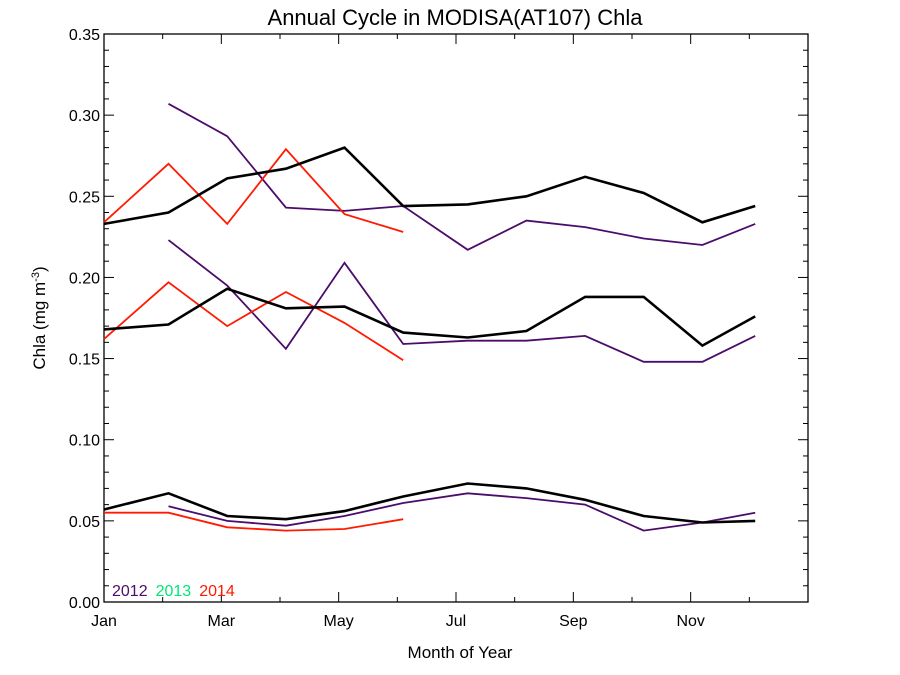 This screenshot has width=900, height=675. Describe the element at coordinates (456, 621) in the screenshot. I see `x-tick-label: Jul` at that location.